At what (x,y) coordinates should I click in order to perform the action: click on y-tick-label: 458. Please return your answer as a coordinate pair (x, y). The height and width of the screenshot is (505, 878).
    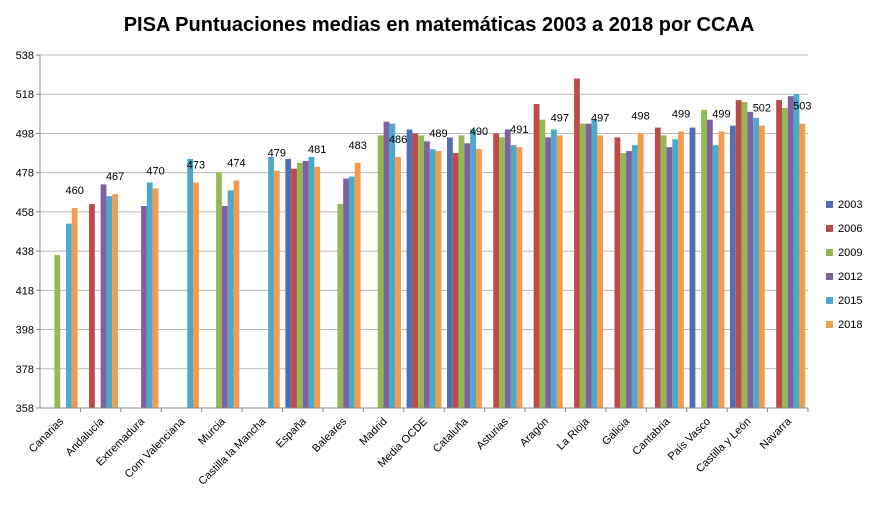
    Looking at the image, I should click on (25, 213).